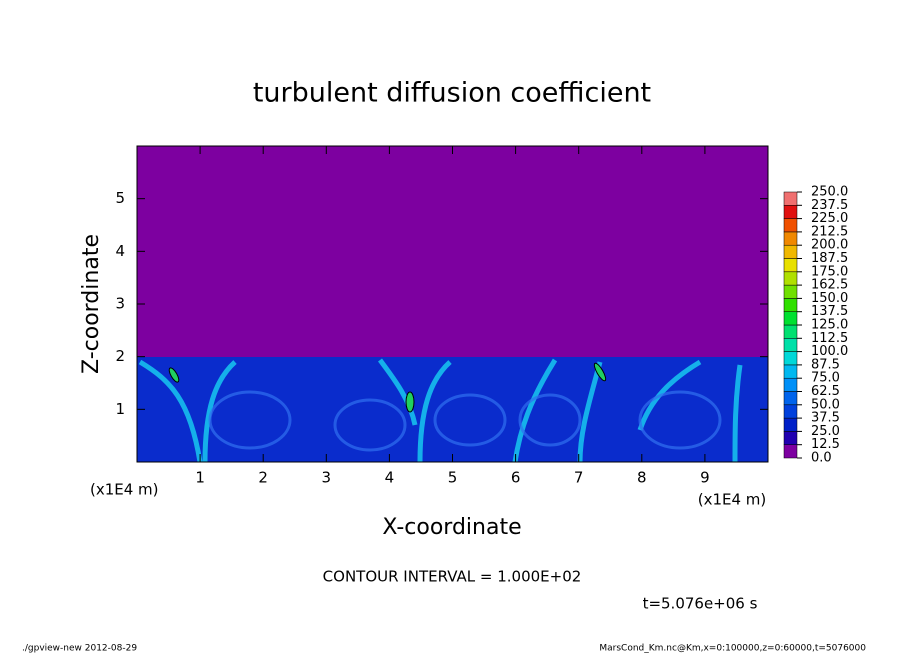 The height and width of the screenshot is (658, 904). What do you see at coordinates (829, 271) in the screenshot?
I see `colorbar-label: 175.0` at bounding box center [829, 271].